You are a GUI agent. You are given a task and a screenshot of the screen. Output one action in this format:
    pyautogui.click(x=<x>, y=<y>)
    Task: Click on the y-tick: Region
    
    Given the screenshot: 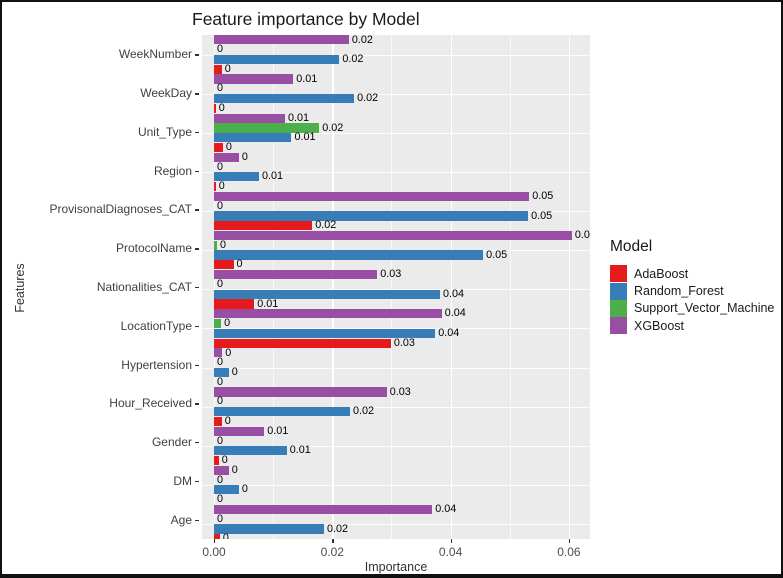 What is the action you would take?
    pyautogui.click(x=102, y=170)
    